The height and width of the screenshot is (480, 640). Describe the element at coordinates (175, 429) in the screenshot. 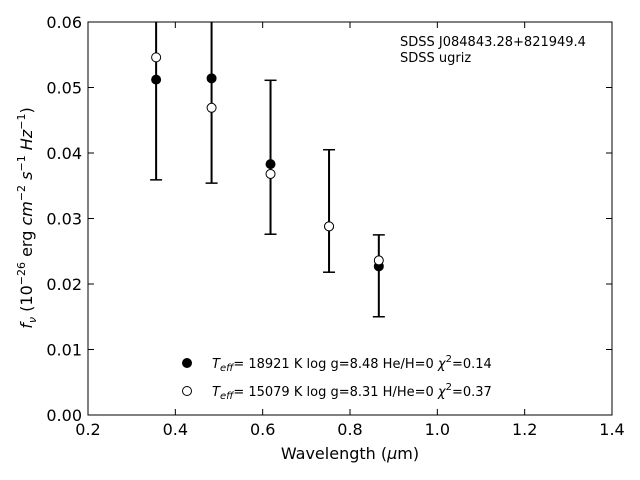

I see `x-tick-label: 0.4` at that location.